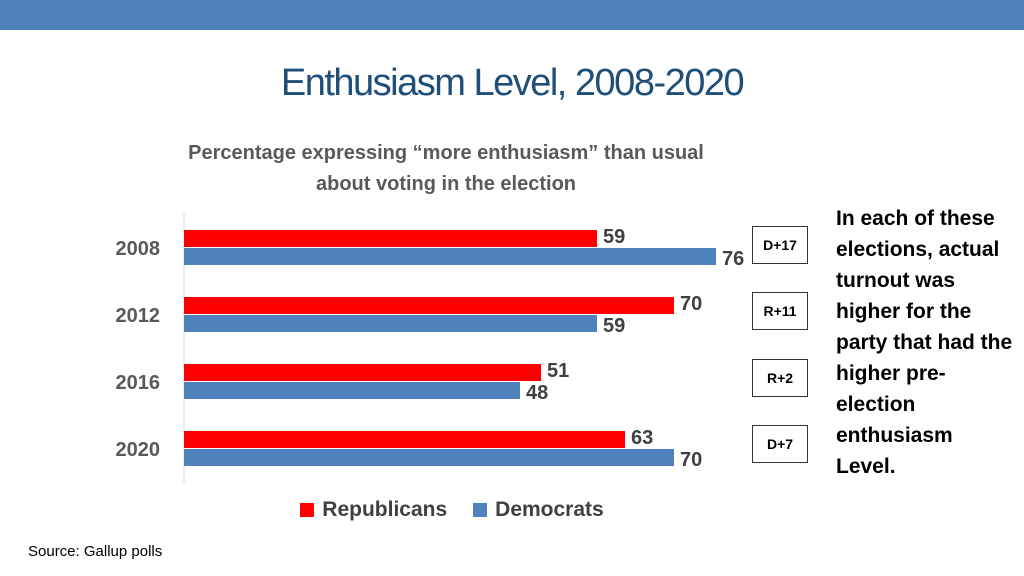 The height and width of the screenshot is (576, 1024). I want to click on gap-box-2016: R+2, so click(780, 378).